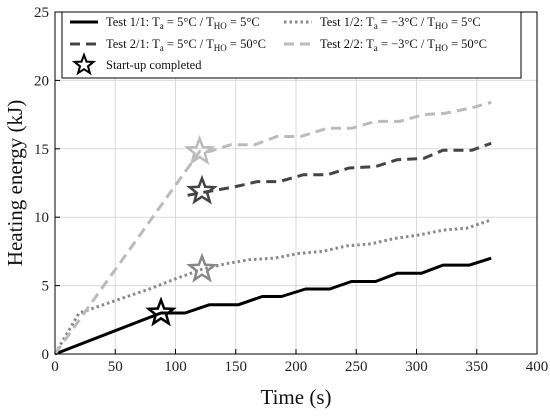 This screenshot has width=550, height=416. I want to click on x-tick-label: 250, so click(356, 367).